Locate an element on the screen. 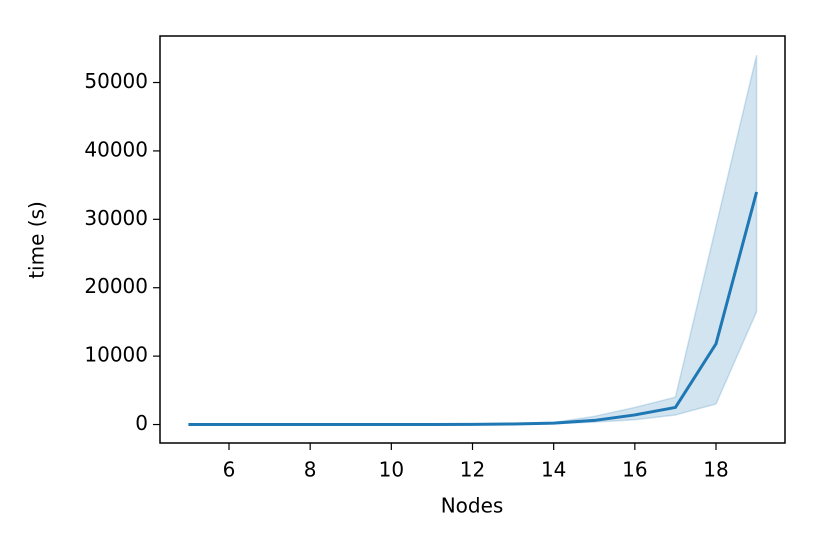 The image size is (822, 548). y-tick-label: 40000 is located at coordinates (116, 149).